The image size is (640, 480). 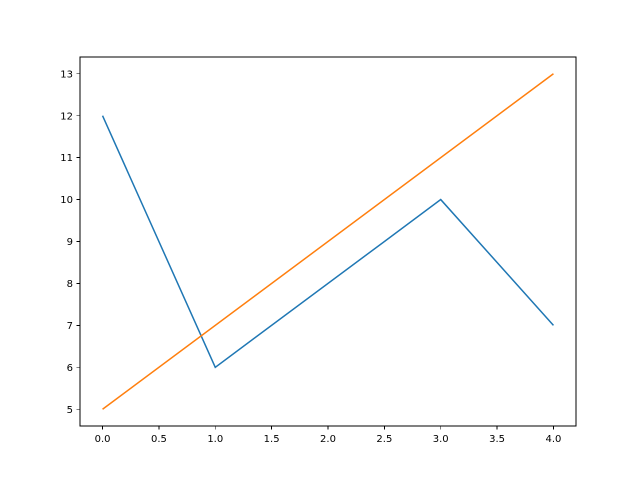 What do you see at coordinates (70, 326) in the screenshot?
I see `y-tick-label: 7` at bounding box center [70, 326].